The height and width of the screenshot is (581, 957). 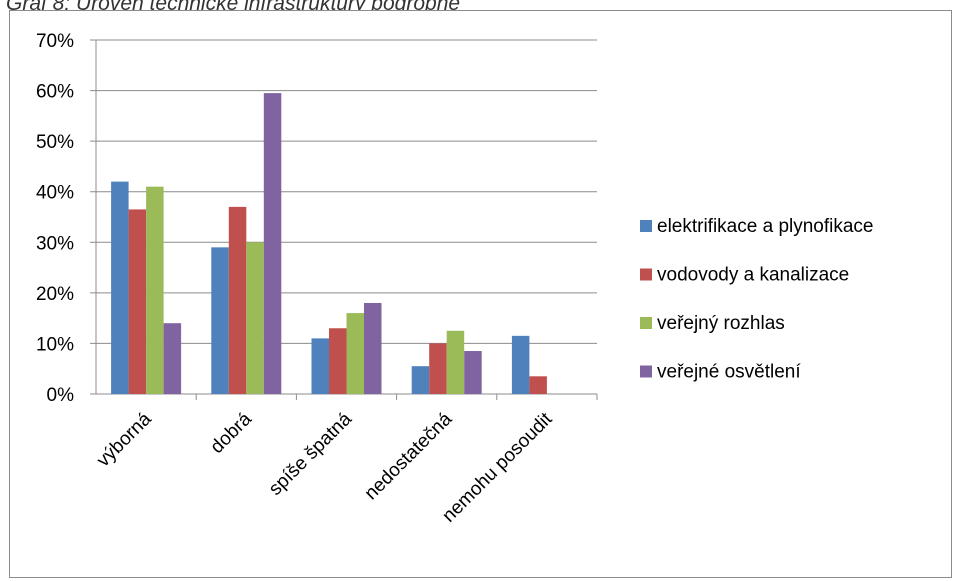 What do you see at coordinates (498, 467) in the screenshot?
I see `x-tick-label: nemohu posoudit` at bounding box center [498, 467].